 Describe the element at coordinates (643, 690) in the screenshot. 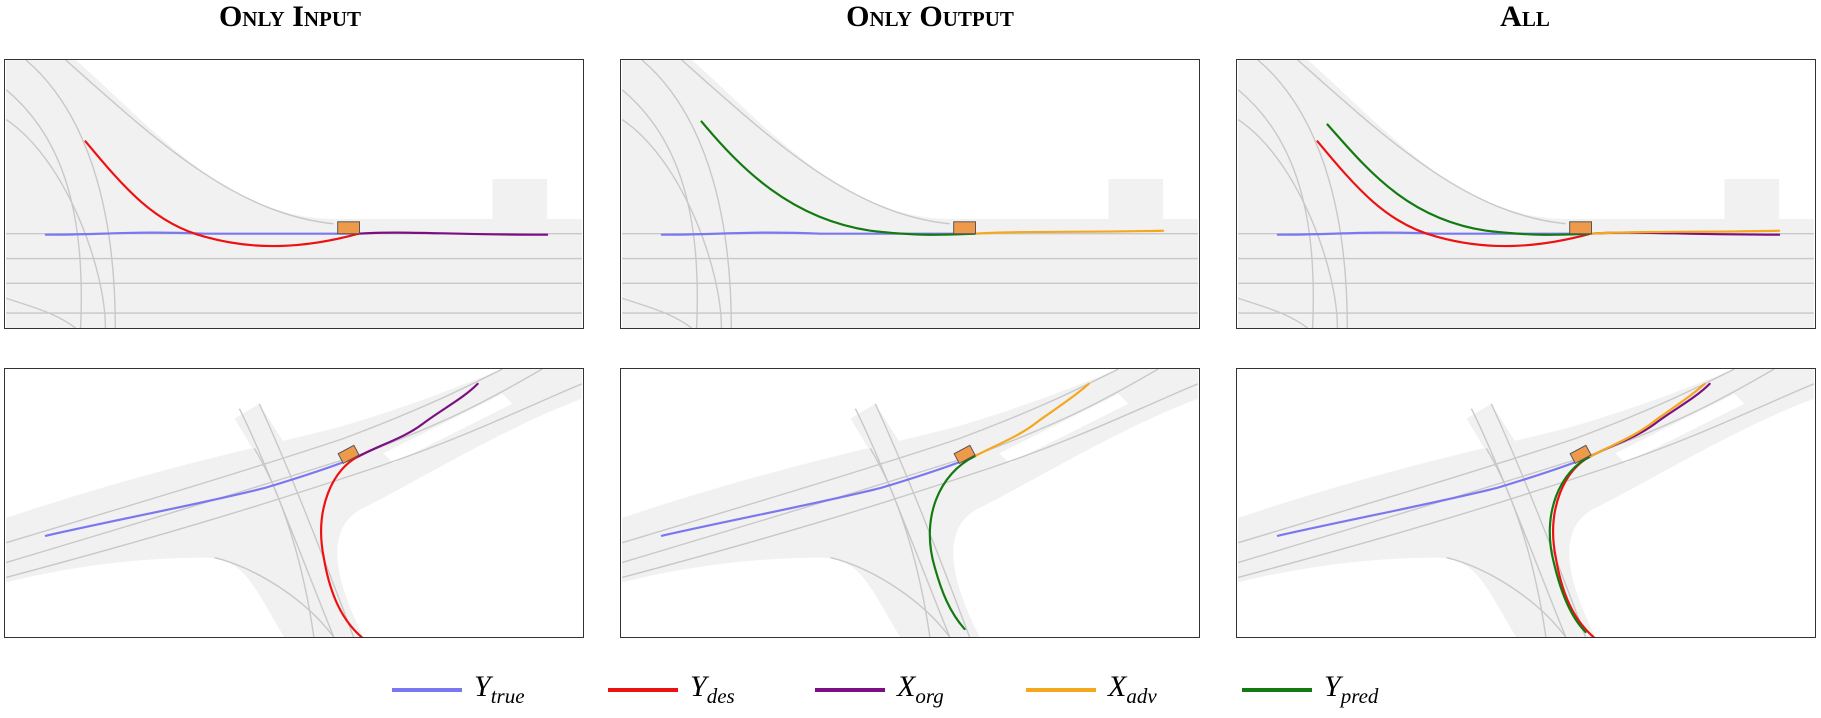

I see `legend-swatch-y-des` at that location.